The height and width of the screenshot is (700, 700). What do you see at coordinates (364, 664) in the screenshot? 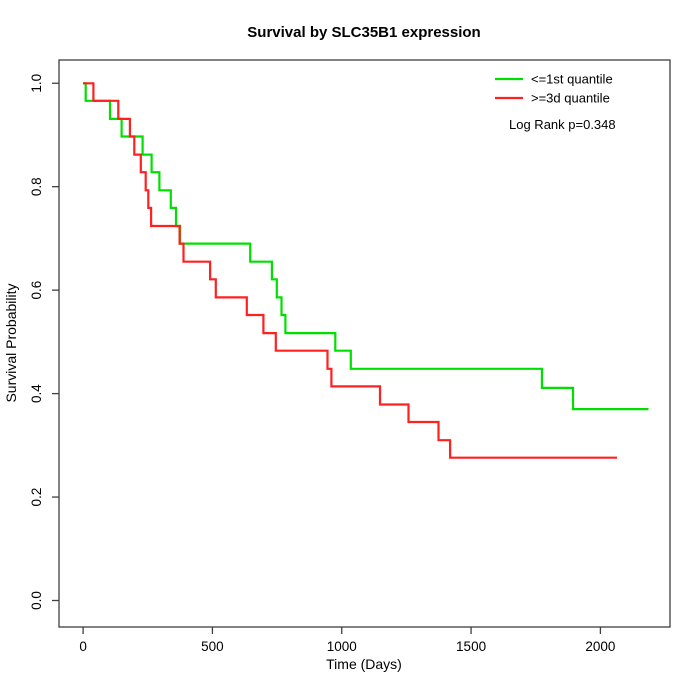
I see `x-axis-title: Time (Days)` at bounding box center [364, 664].